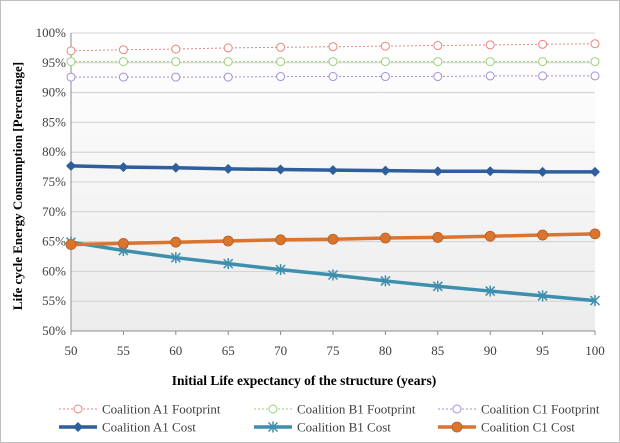  I want to click on legend-label: Coalition B1 Cost, so click(344, 427).